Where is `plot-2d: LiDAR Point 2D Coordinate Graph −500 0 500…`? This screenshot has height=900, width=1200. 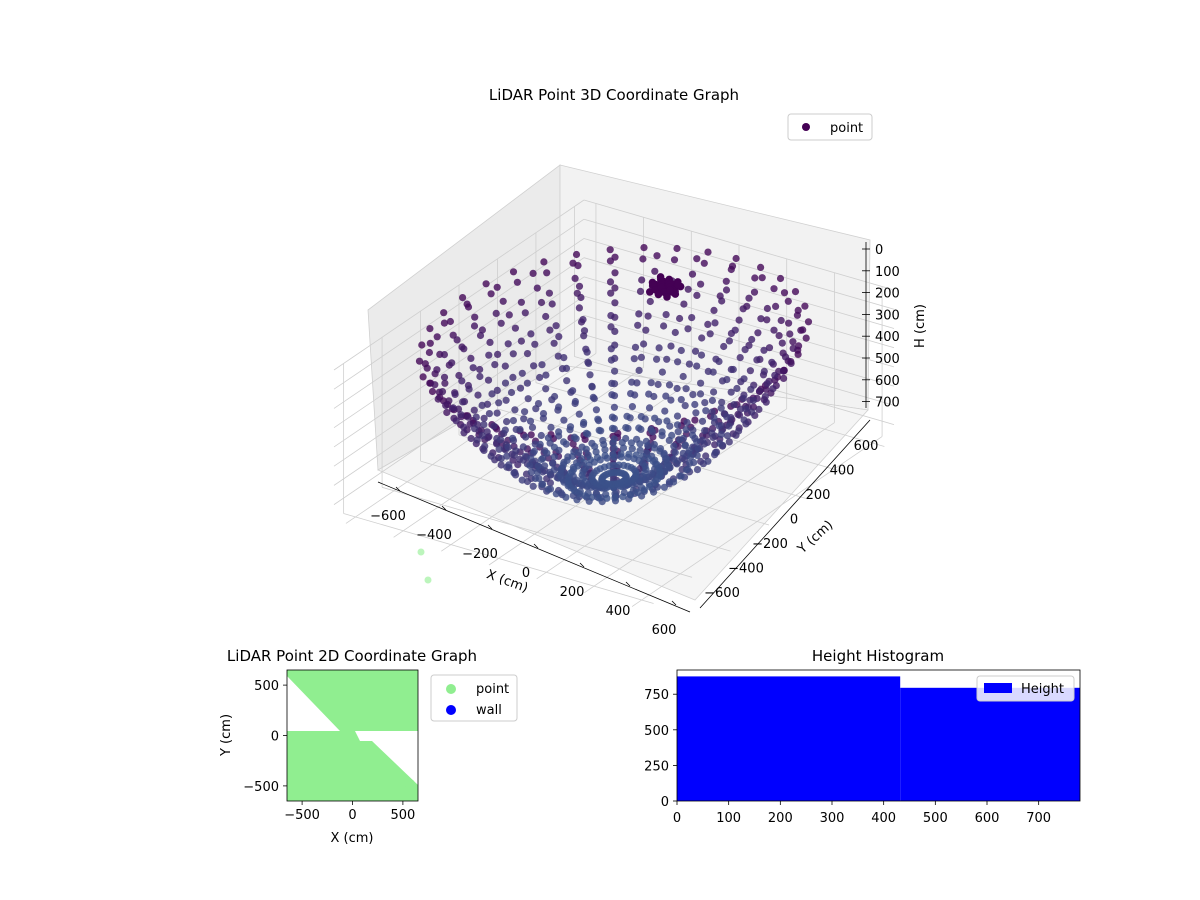
plot-2d: LiDAR Point 2D Coordinate Graph −500 0 500… is located at coordinates (368, 746).